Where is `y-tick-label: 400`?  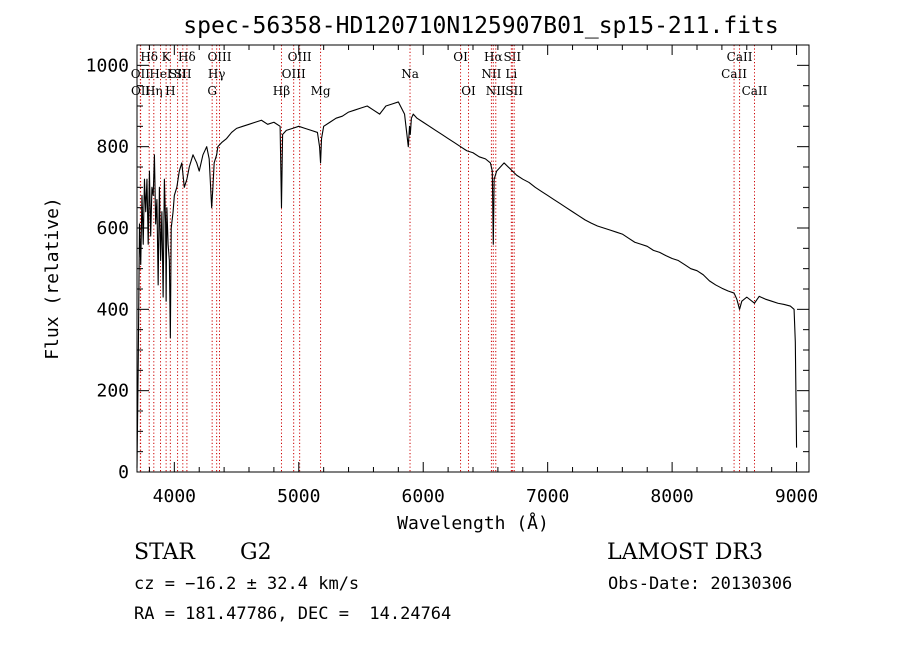
y-tick-label: 400 is located at coordinates (112, 309).